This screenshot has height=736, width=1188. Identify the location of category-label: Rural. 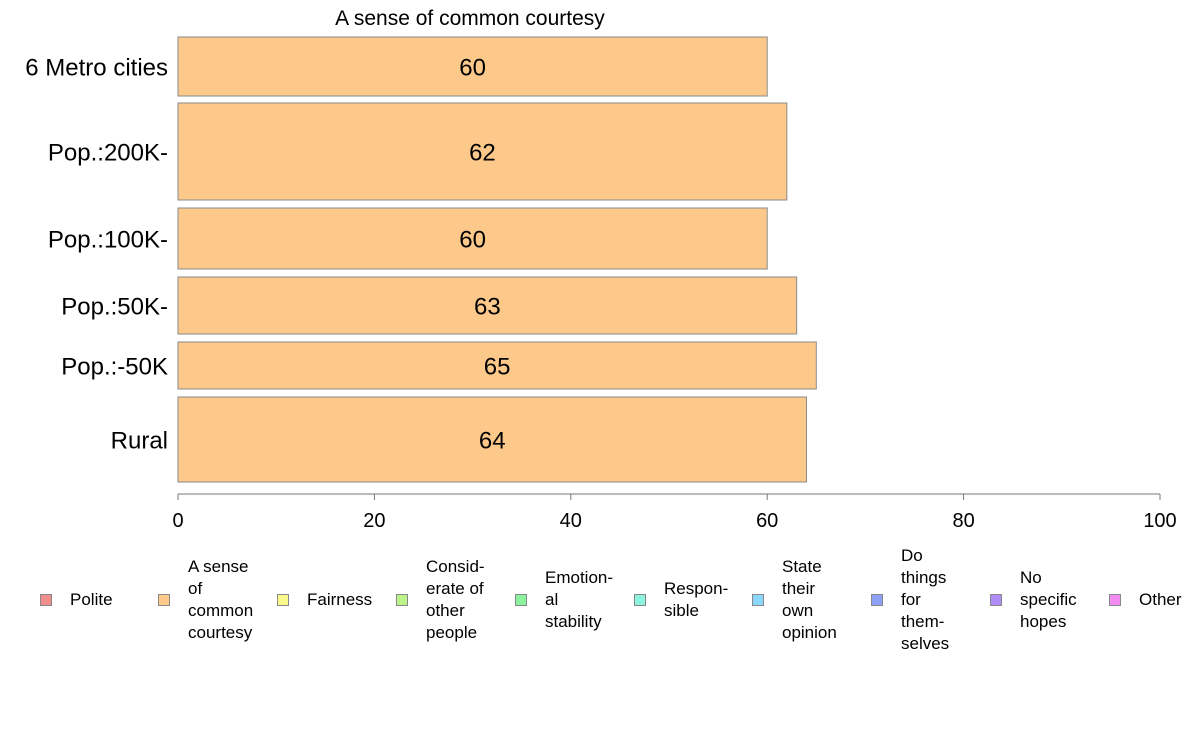
(139, 441).